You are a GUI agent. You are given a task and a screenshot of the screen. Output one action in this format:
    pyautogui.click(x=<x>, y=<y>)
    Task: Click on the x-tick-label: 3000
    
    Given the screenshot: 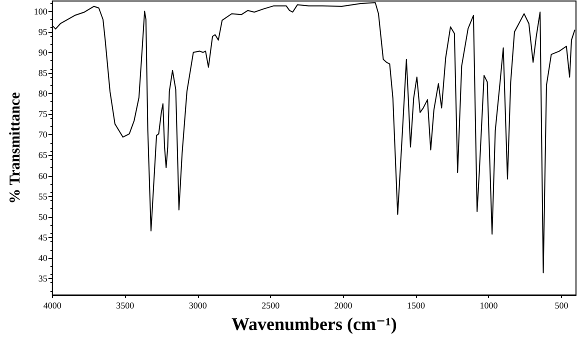 What is the action you would take?
    pyautogui.click(x=198, y=305)
    